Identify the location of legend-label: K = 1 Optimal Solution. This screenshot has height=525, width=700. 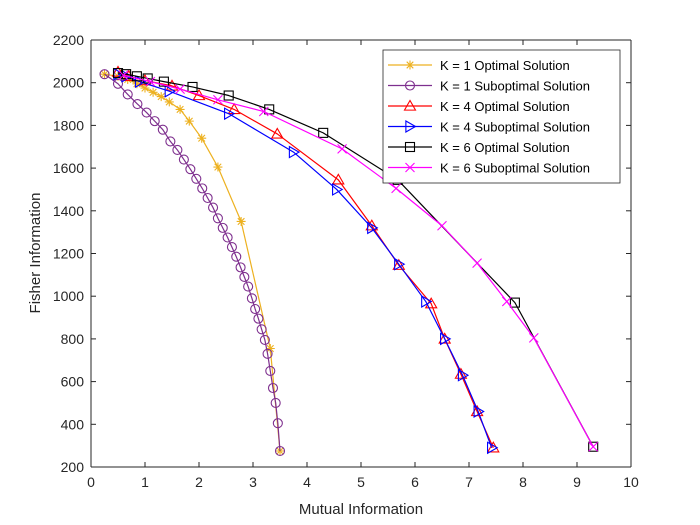
(505, 65).